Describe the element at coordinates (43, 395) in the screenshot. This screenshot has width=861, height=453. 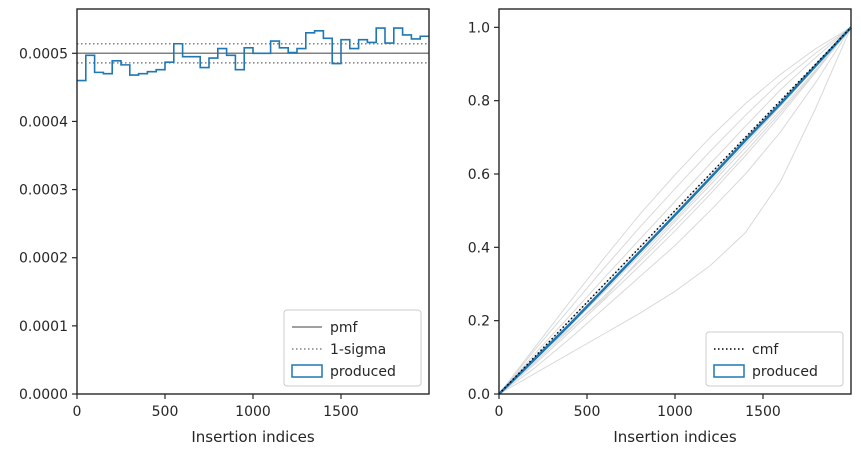
I see `y-tick-label: 0.0000` at that location.